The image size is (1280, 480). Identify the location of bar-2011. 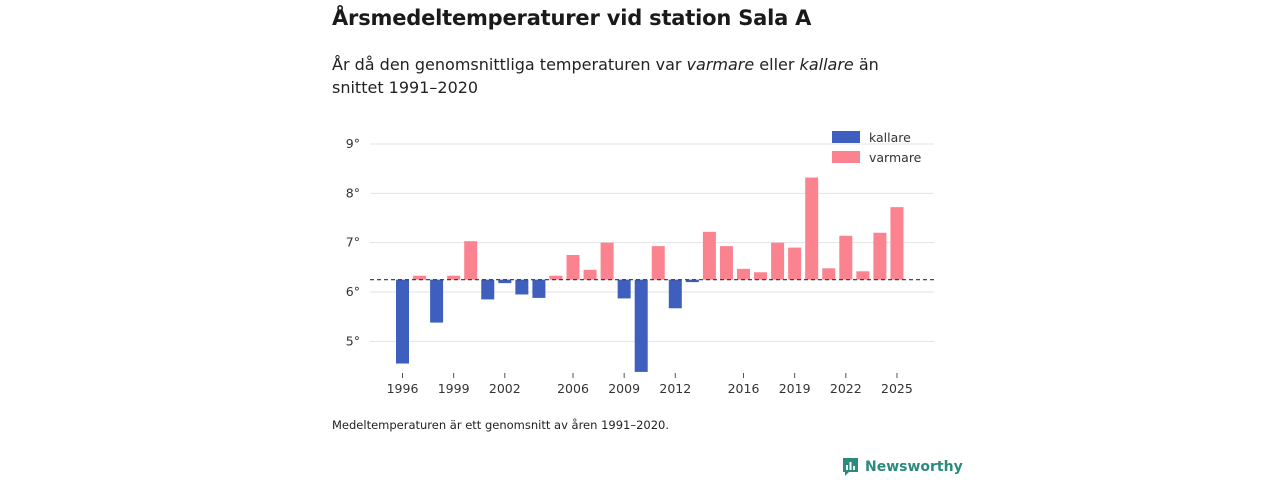
(658, 263).